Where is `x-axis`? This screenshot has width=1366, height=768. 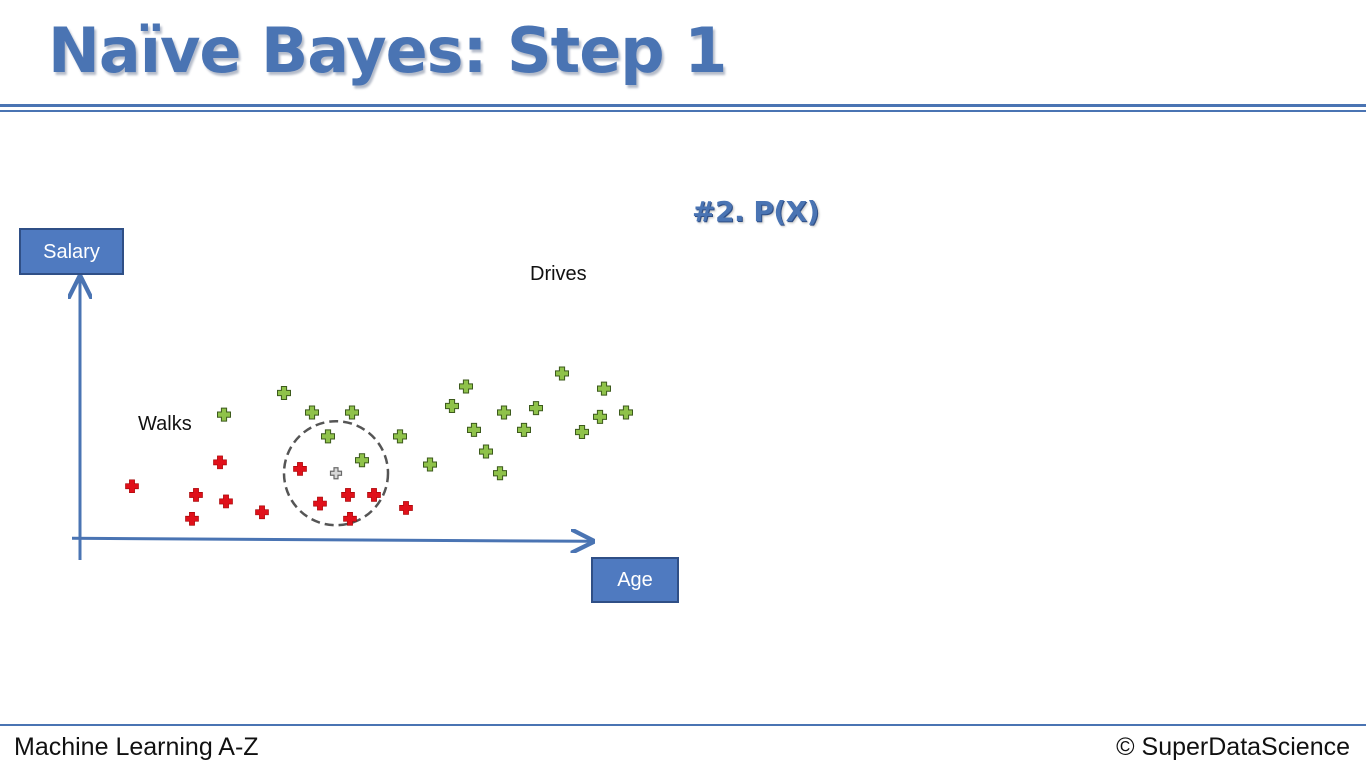 x-axis is located at coordinates (330, 539).